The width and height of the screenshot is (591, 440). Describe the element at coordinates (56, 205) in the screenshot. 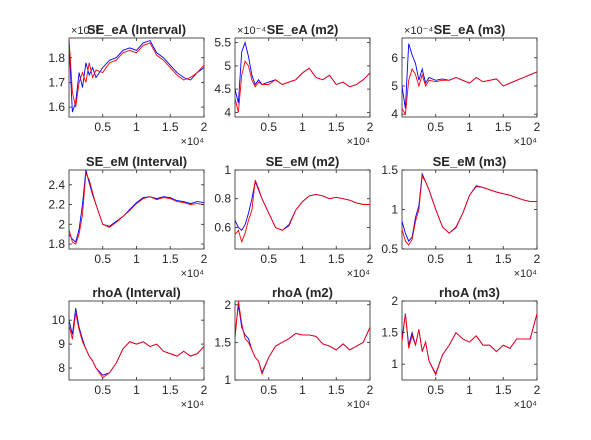

I see `y-tick-label: 2.2` at that location.